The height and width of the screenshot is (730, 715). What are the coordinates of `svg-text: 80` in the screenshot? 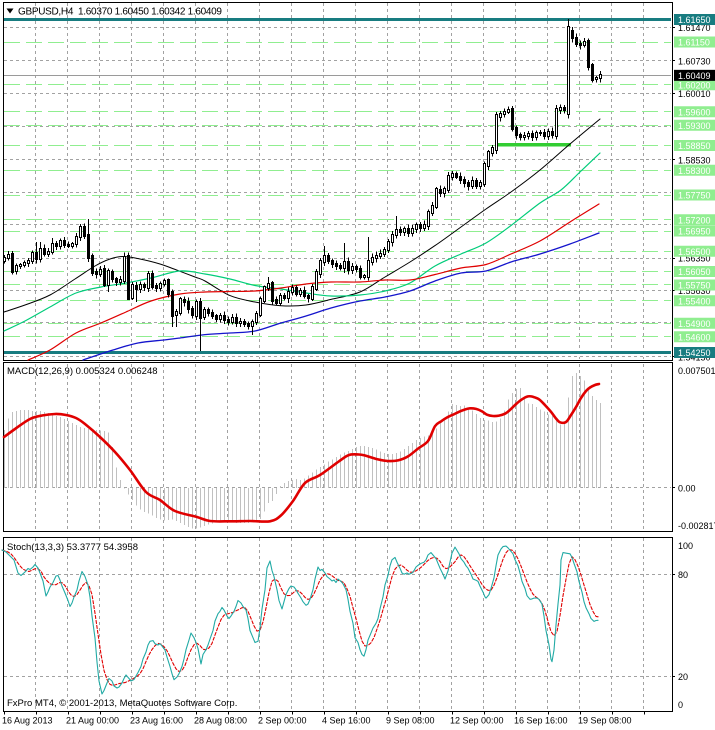 It's located at (683, 575).